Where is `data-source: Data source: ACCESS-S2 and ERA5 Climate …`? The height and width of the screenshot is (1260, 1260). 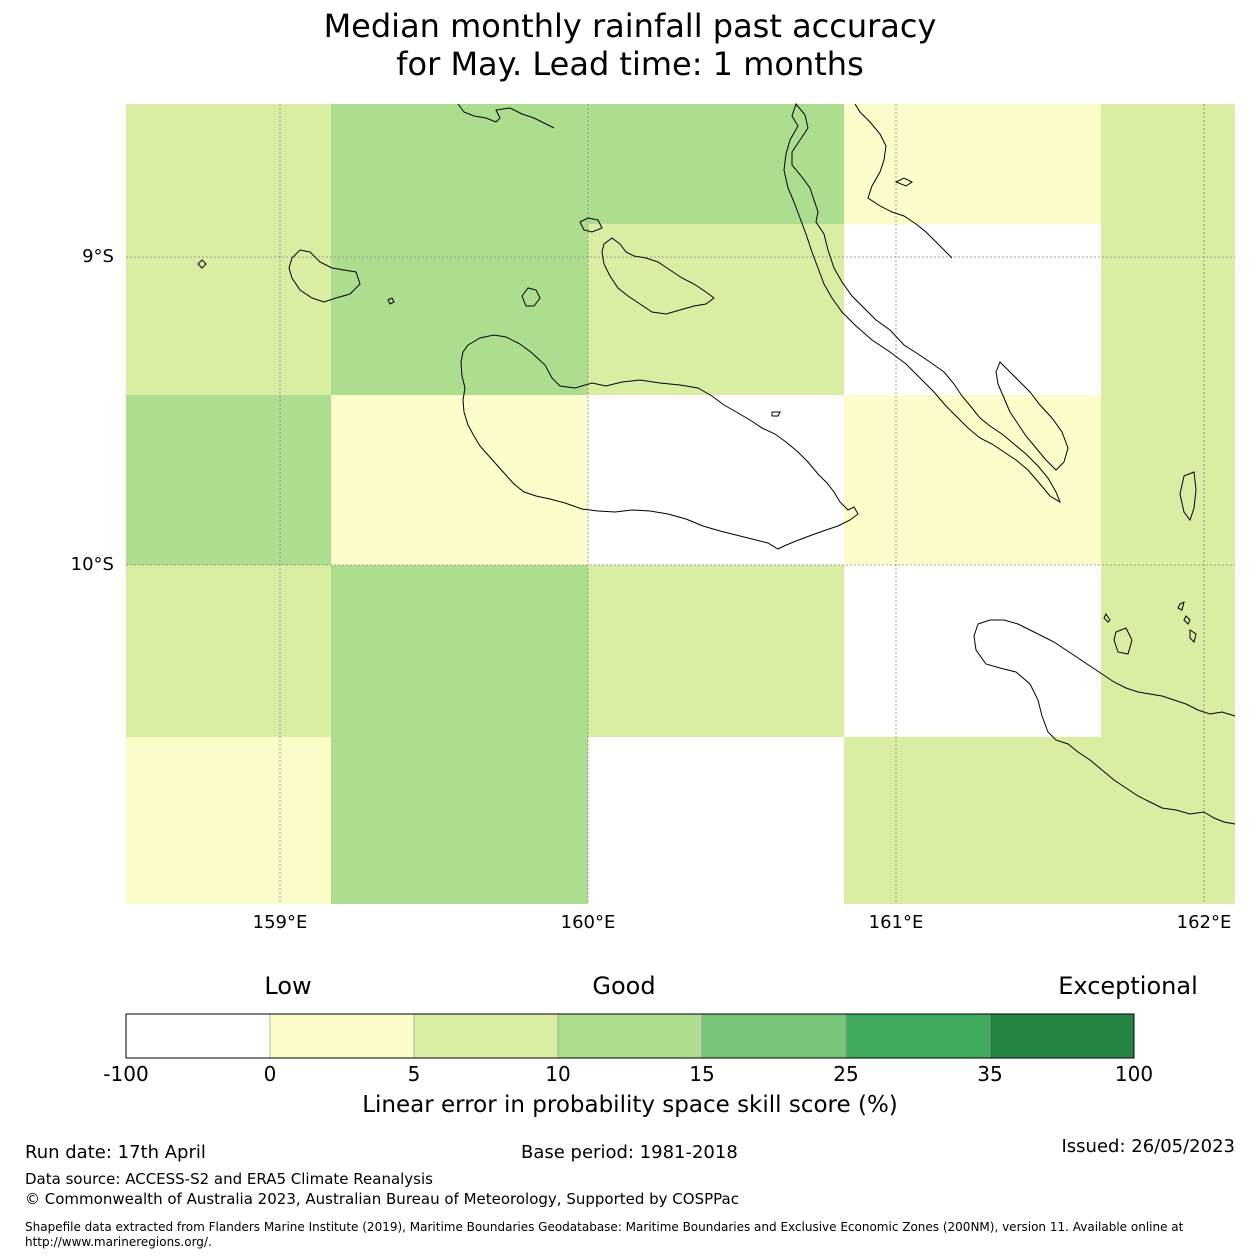 data-source: Data source: ACCESS-S2 and ERA5 Climate … is located at coordinates (229, 1179).